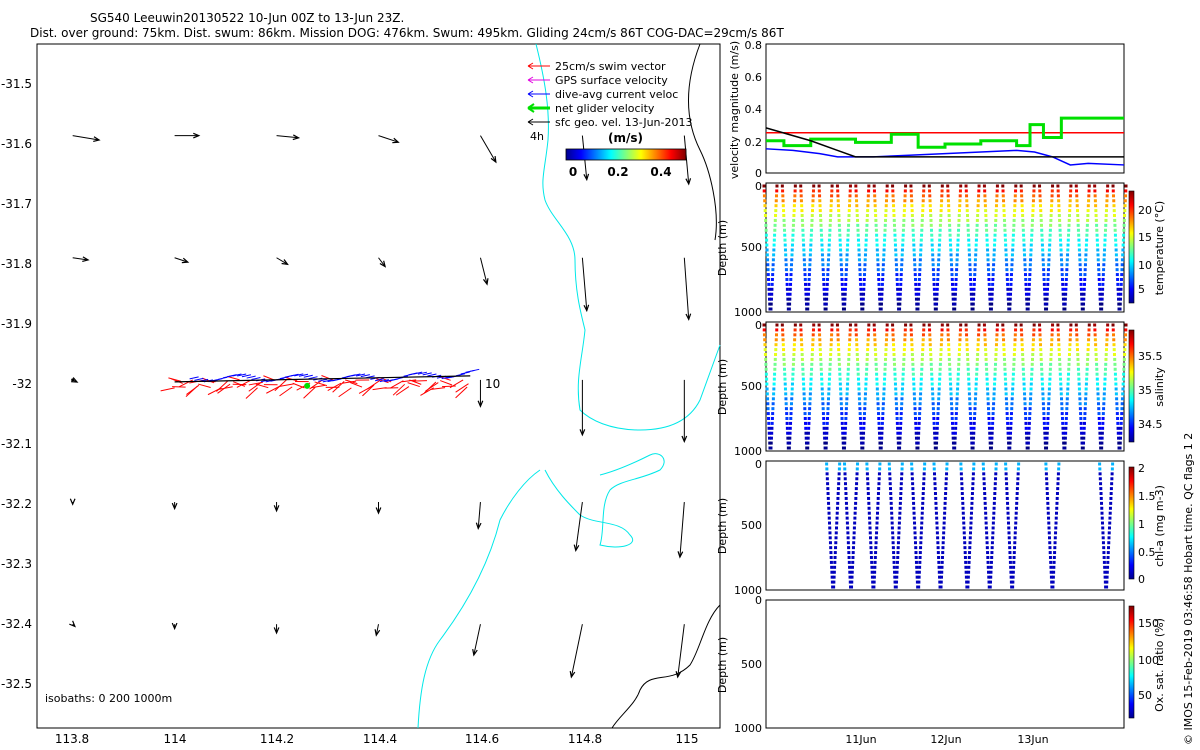 The image size is (1200, 750). Describe the element at coordinates (945, 525) in the screenshot. I see `chlorophyll-axes-box` at that location.